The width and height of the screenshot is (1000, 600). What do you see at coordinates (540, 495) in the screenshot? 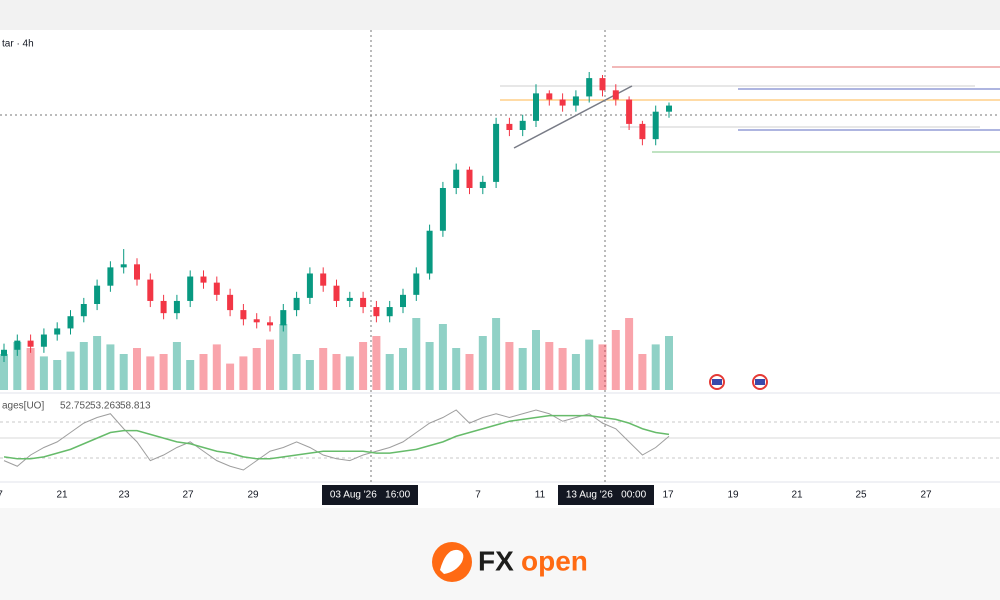
I see `x-tick-label: 11` at bounding box center [540, 495].